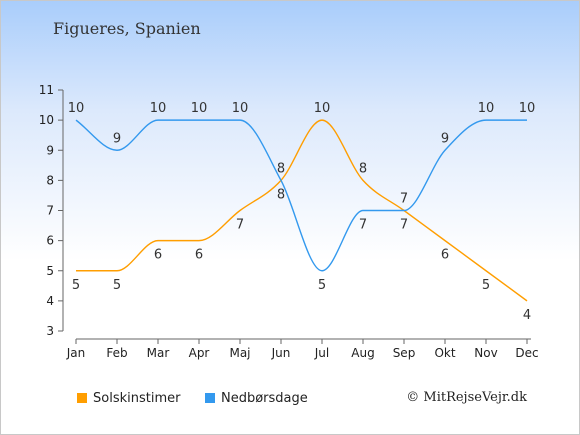 This screenshot has height=435, width=580. I want to click on x-tick-label: Okt, so click(444, 353).